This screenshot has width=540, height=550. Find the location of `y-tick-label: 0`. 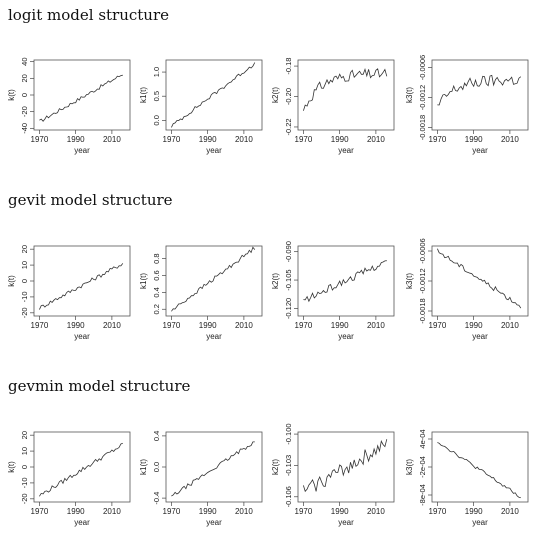

y-tick-label: 0 is located at coordinates (24, 95).